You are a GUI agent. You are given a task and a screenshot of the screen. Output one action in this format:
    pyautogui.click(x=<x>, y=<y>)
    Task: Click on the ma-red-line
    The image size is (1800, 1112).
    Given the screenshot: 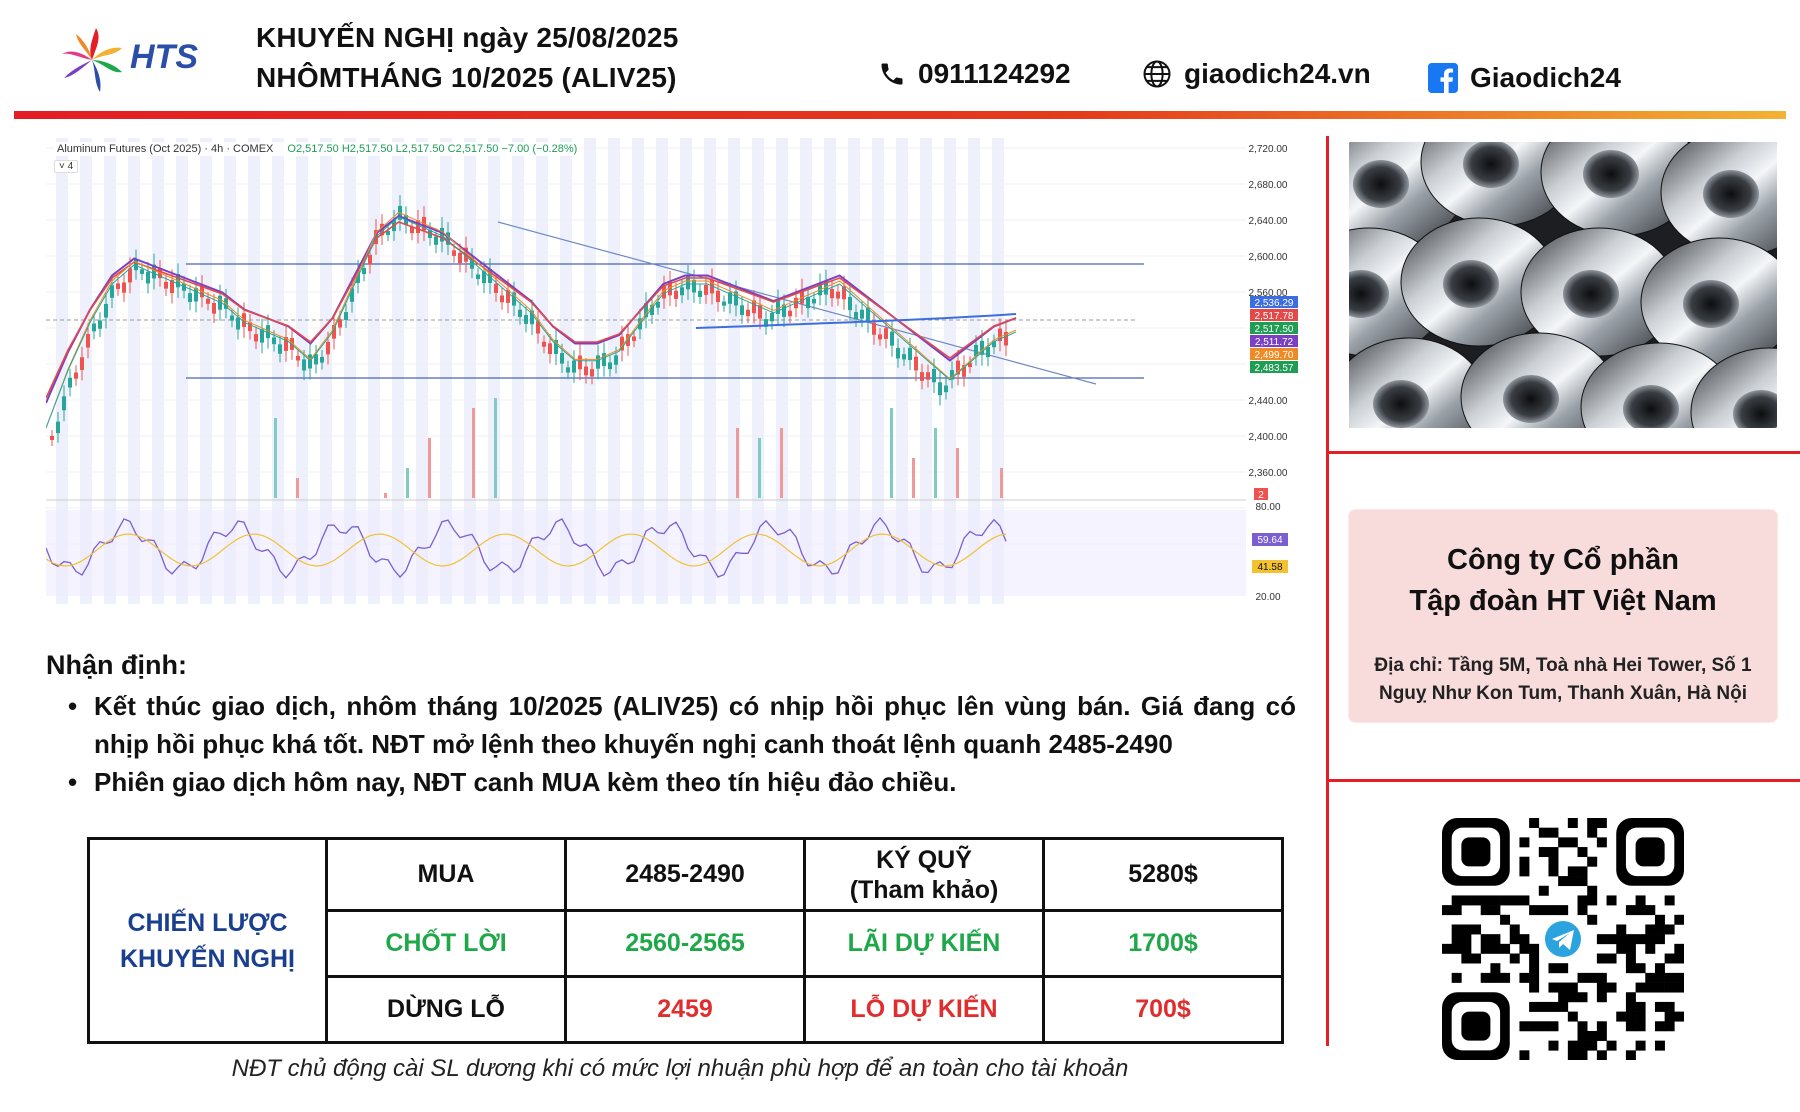 What is the action you would take?
    pyautogui.click(x=531, y=310)
    